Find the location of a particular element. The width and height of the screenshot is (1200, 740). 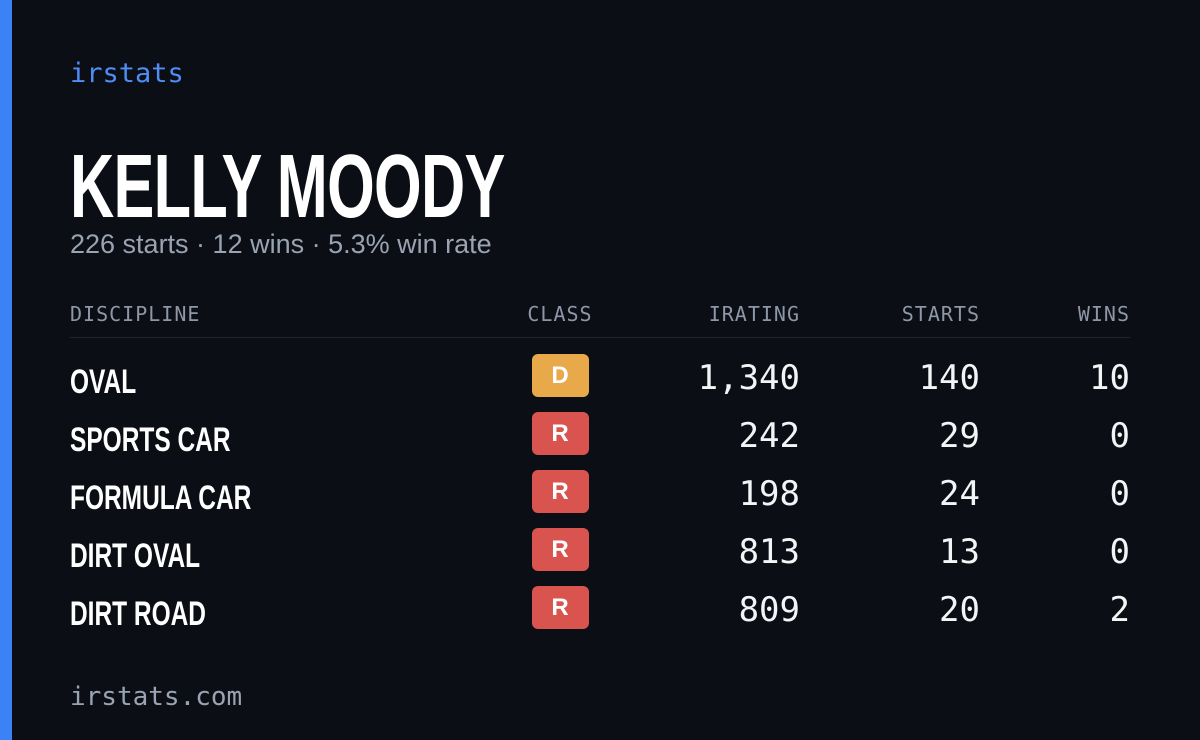

footer-url: irstats.com is located at coordinates (156, 697).